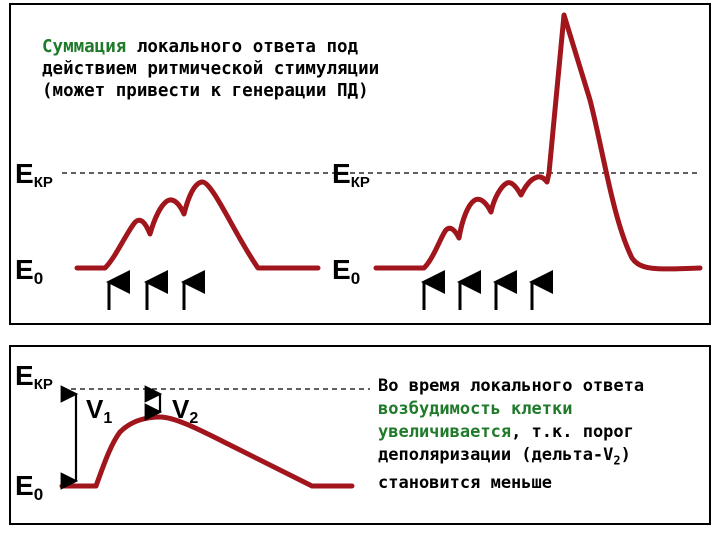 This screenshot has height=540, width=720. I want to click on ekr-label-bottom: EКР, so click(34, 376).